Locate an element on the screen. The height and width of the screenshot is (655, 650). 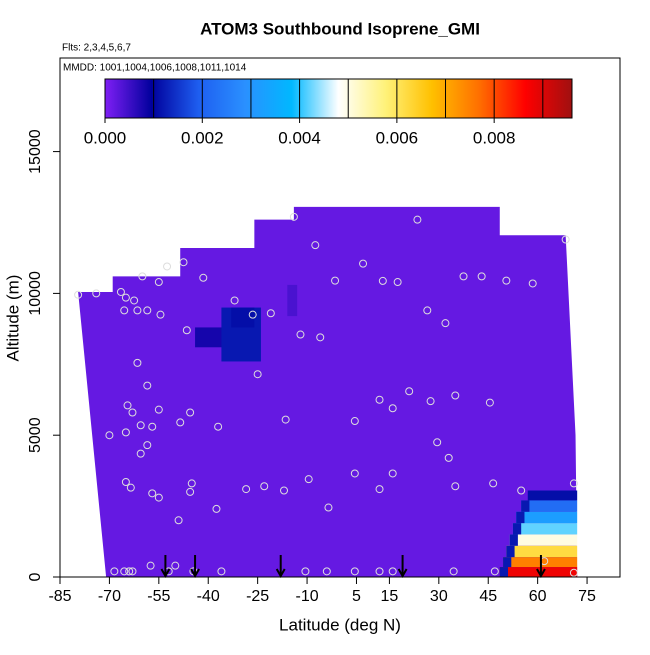
x-tick-label: 15 is located at coordinates (390, 596).